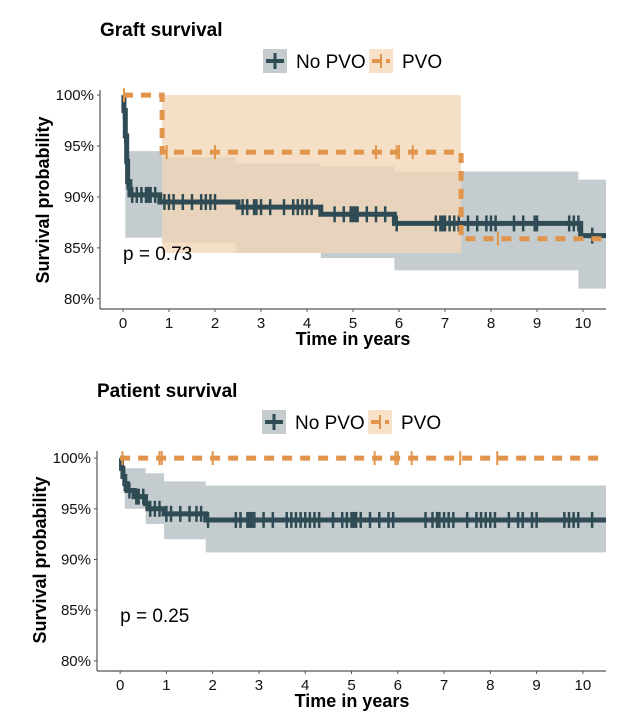 This screenshot has height=716, width=629. I want to click on p-value-annotation: p = 0.25, so click(154, 616).